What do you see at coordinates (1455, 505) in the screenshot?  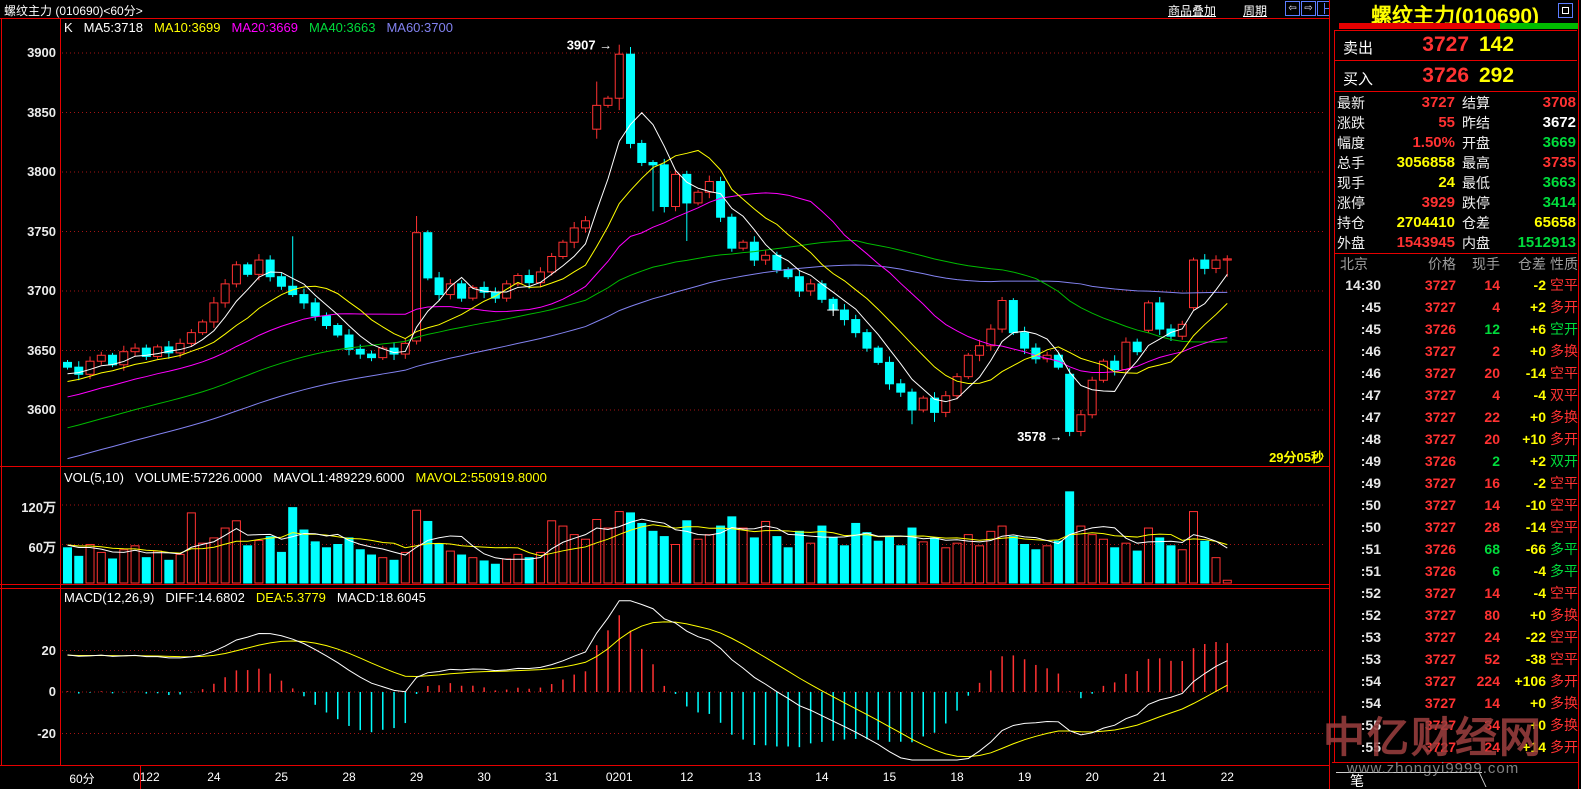 I see `tick-row: :50 3727 14 -10 空平` at bounding box center [1455, 505].